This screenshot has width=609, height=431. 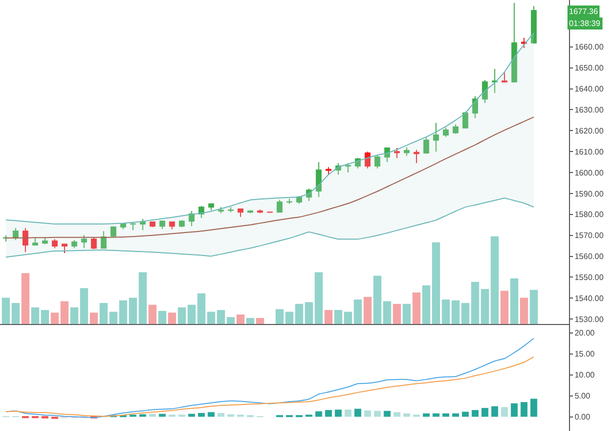 What do you see at coordinates (589, 89) in the screenshot?
I see `y-tick-label: 1640.00` at bounding box center [589, 89].